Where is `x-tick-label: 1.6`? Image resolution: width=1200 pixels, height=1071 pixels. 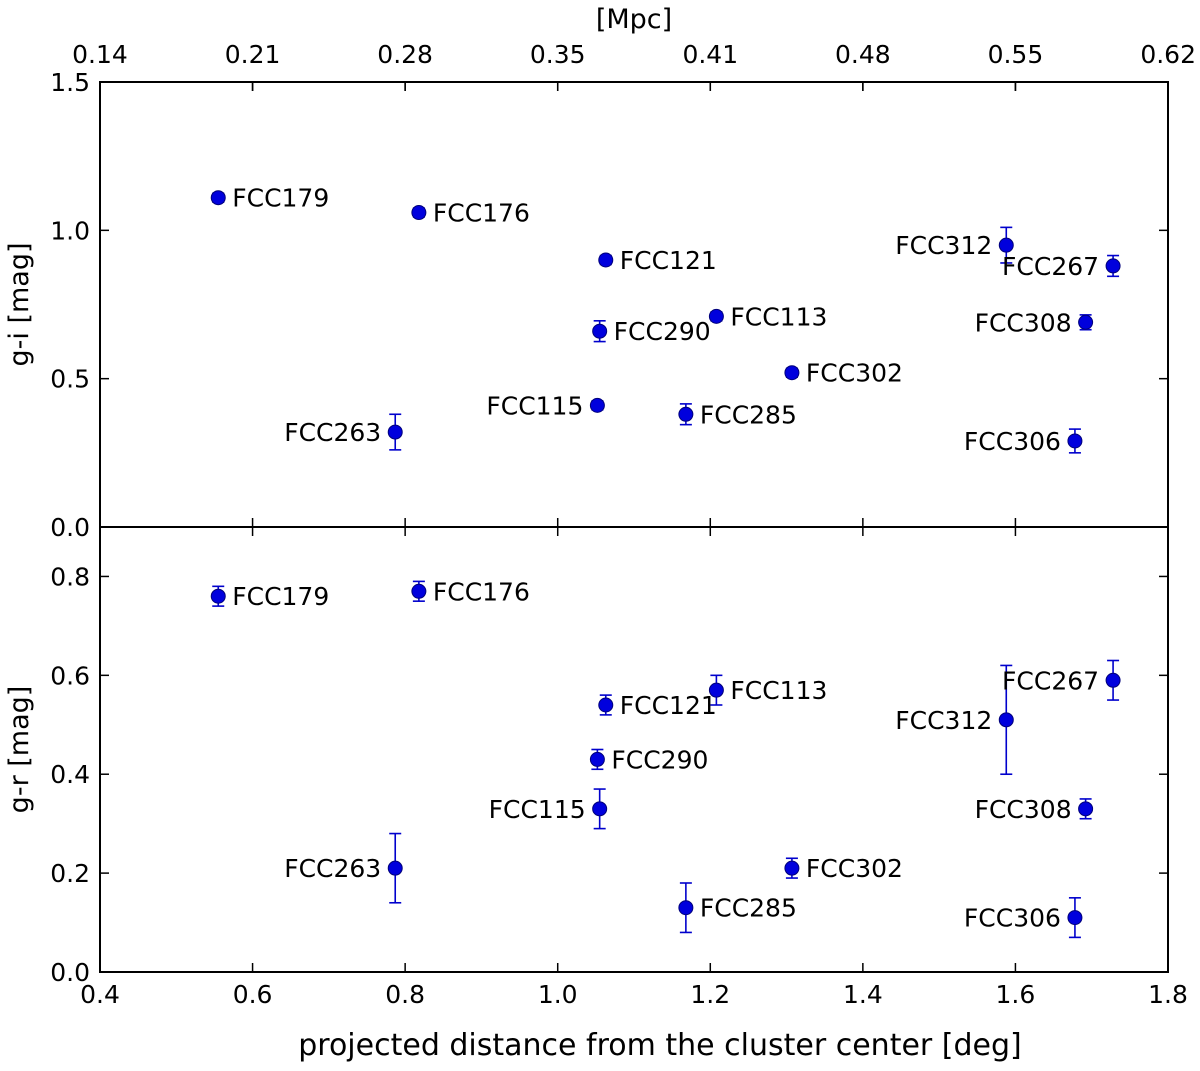
x-tick-label: 1.6 is located at coordinates (1016, 994).